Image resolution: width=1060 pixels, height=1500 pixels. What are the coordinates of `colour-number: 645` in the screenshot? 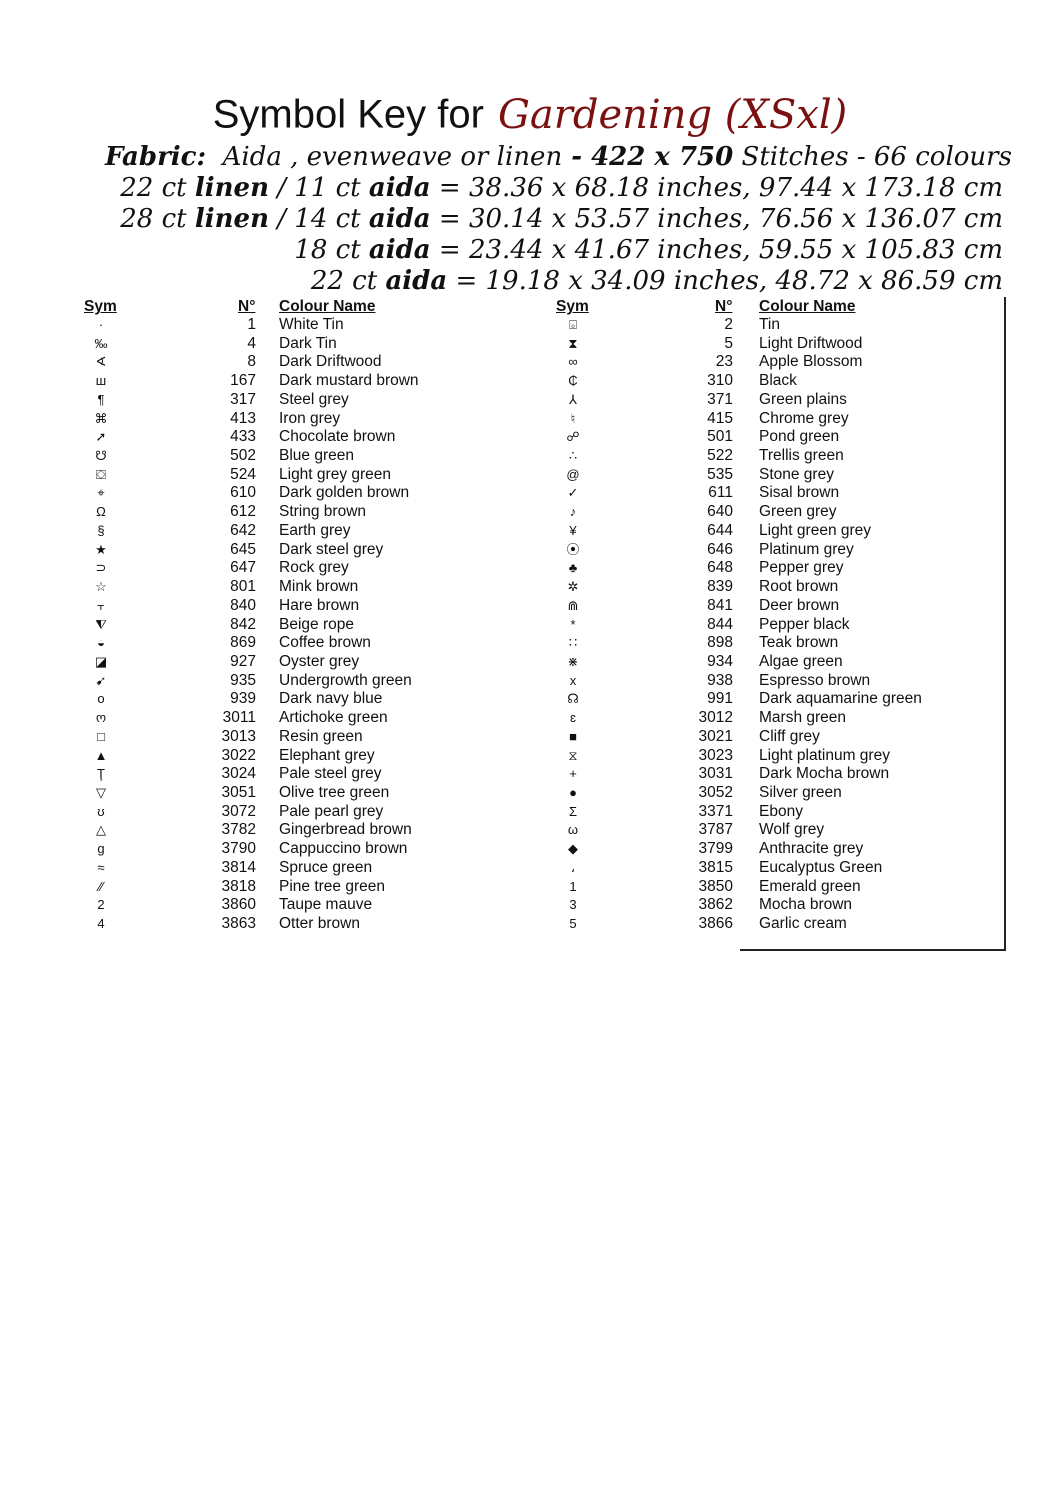 It's located at (243, 549).